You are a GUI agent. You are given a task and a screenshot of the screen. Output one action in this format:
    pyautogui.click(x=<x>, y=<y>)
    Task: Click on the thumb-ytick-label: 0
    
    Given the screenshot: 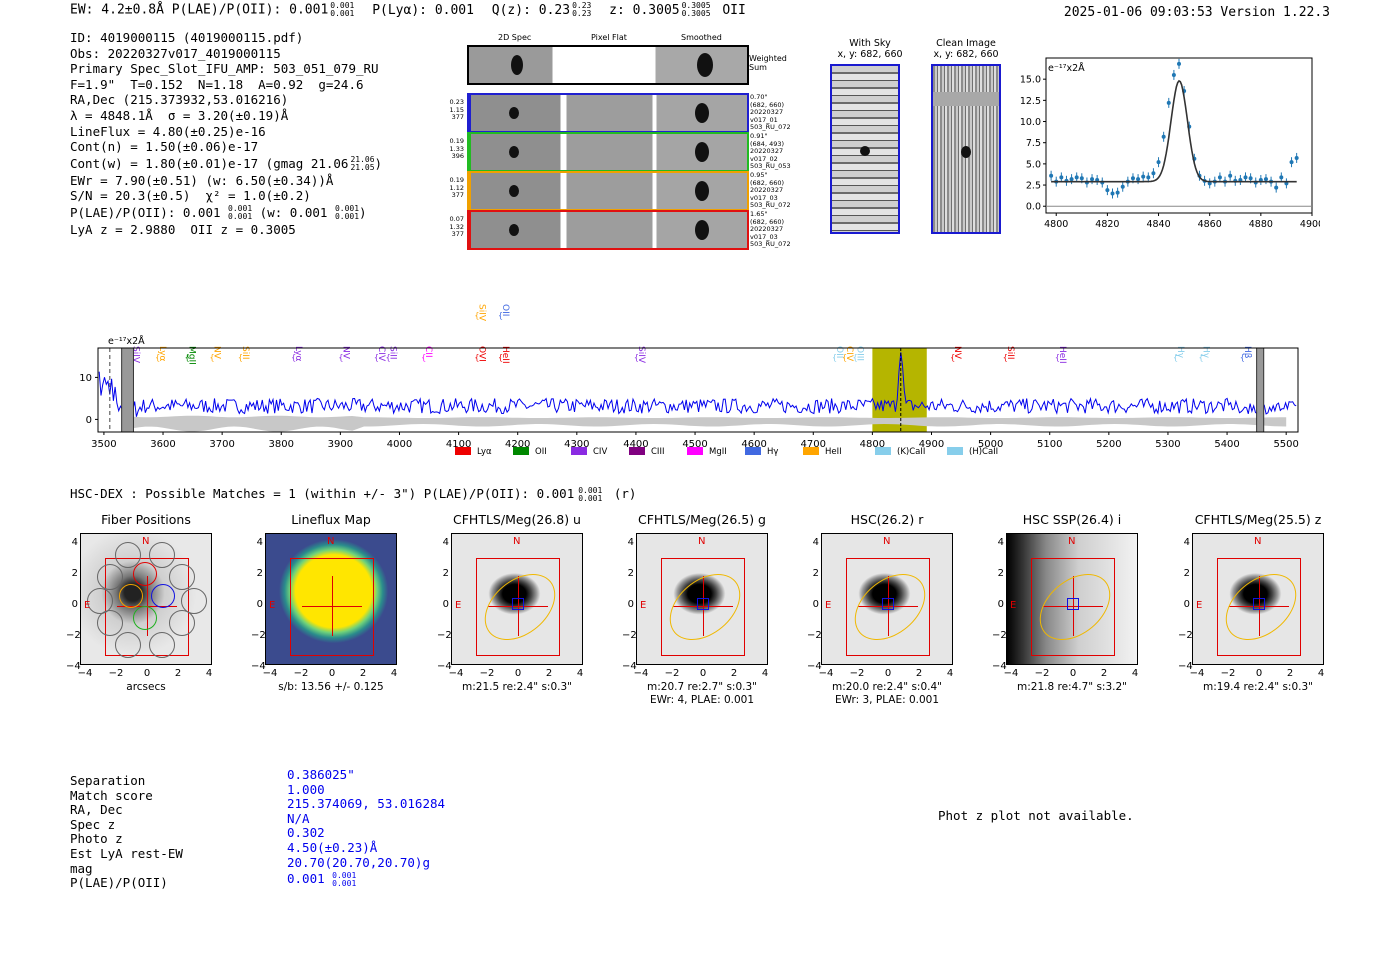 What is the action you would take?
    pyautogui.click(x=259, y=604)
    